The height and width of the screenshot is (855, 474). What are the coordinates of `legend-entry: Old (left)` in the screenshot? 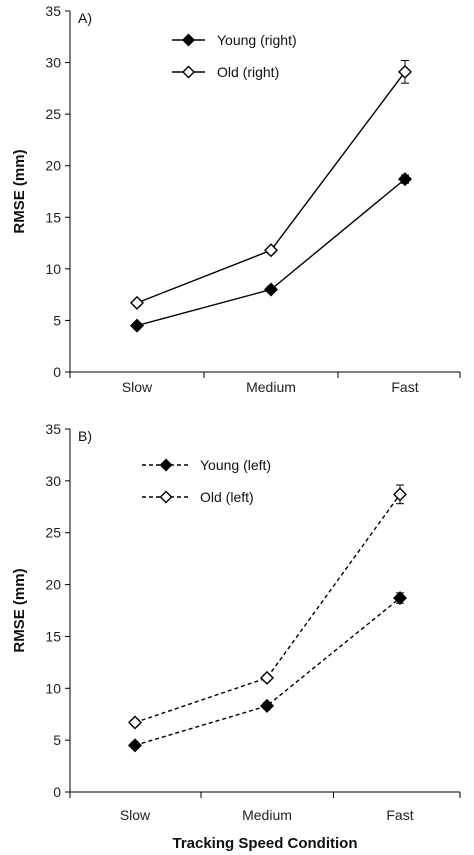 It's located at (198, 497).